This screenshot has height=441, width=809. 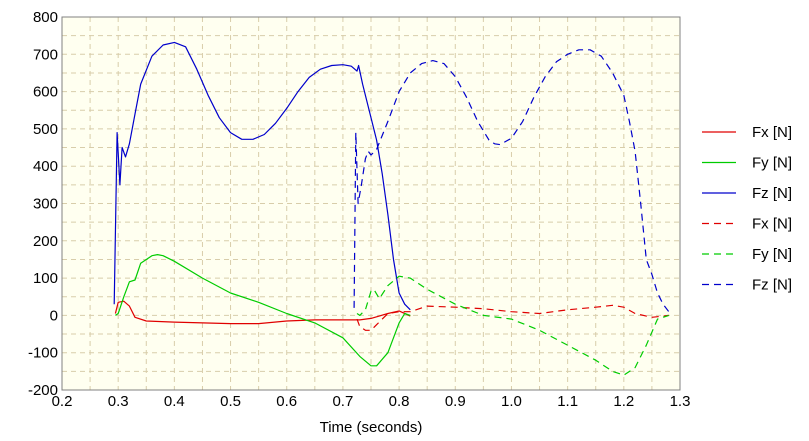 What do you see at coordinates (43, 353) in the screenshot?
I see `y-tick-label: -100` at bounding box center [43, 353].